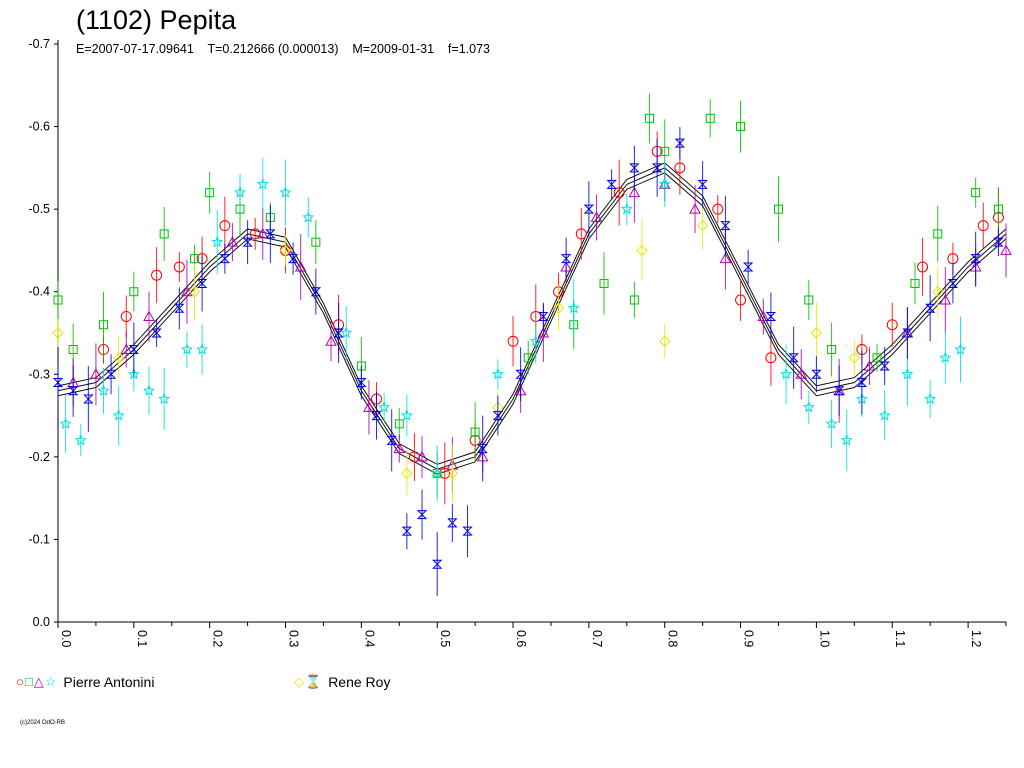  Describe the element at coordinates (142, 638) in the screenshot. I see `x-tick-label: 0.1` at that location.